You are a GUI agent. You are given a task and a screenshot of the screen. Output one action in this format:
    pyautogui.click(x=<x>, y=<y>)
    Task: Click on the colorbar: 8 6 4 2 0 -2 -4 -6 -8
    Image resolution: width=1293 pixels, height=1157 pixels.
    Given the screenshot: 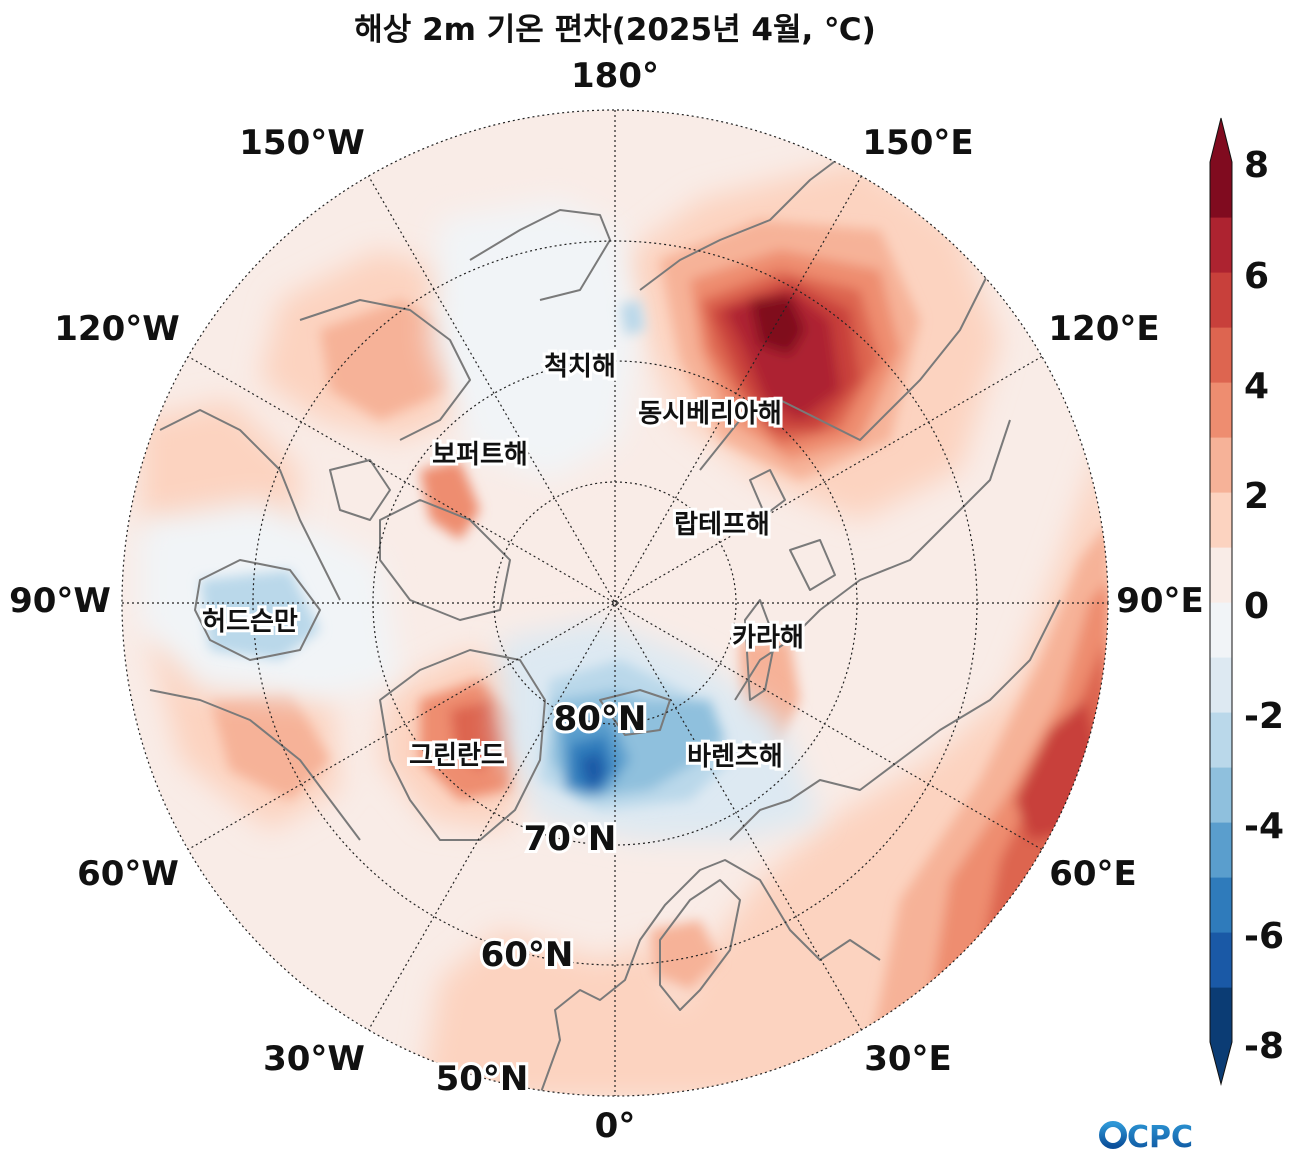 What is the action you would take?
    pyautogui.click(x=1246, y=601)
    